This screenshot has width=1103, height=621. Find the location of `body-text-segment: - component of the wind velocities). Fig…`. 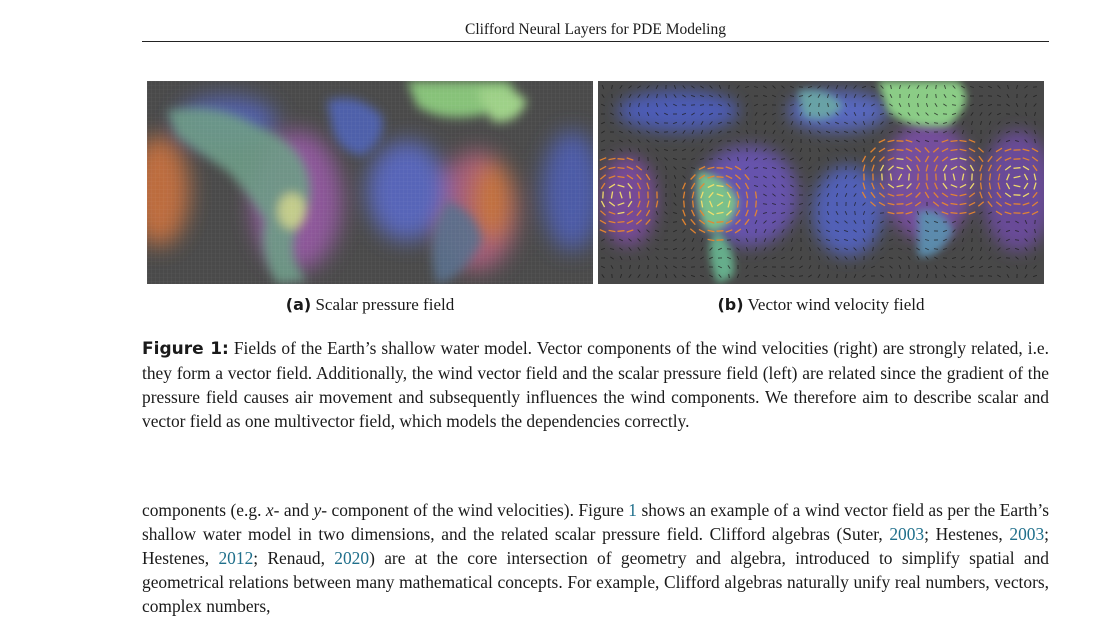

body-text-segment: - component of the wind velocities). Fig… is located at coordinates (475, 510).